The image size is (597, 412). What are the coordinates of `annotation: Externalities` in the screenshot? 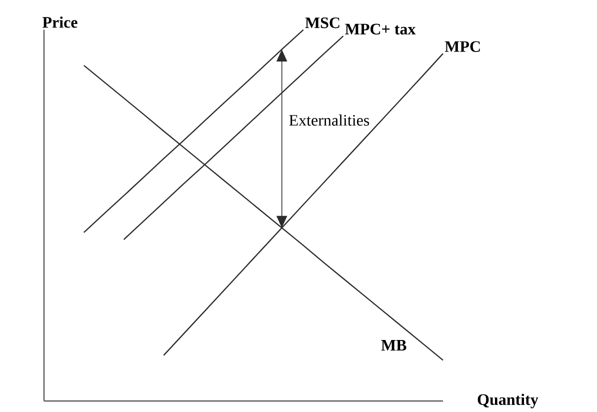 It's located at (329, 120).